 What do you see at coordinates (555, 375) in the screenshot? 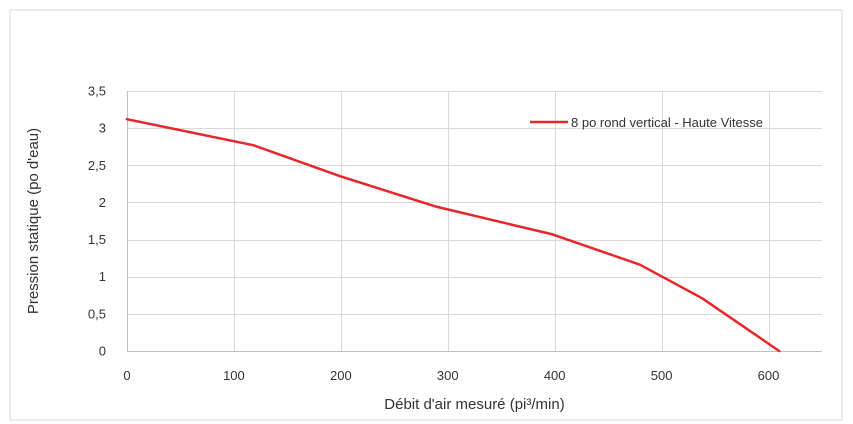
I see `x-tick-label: 400` at bounding box center [555, 375].